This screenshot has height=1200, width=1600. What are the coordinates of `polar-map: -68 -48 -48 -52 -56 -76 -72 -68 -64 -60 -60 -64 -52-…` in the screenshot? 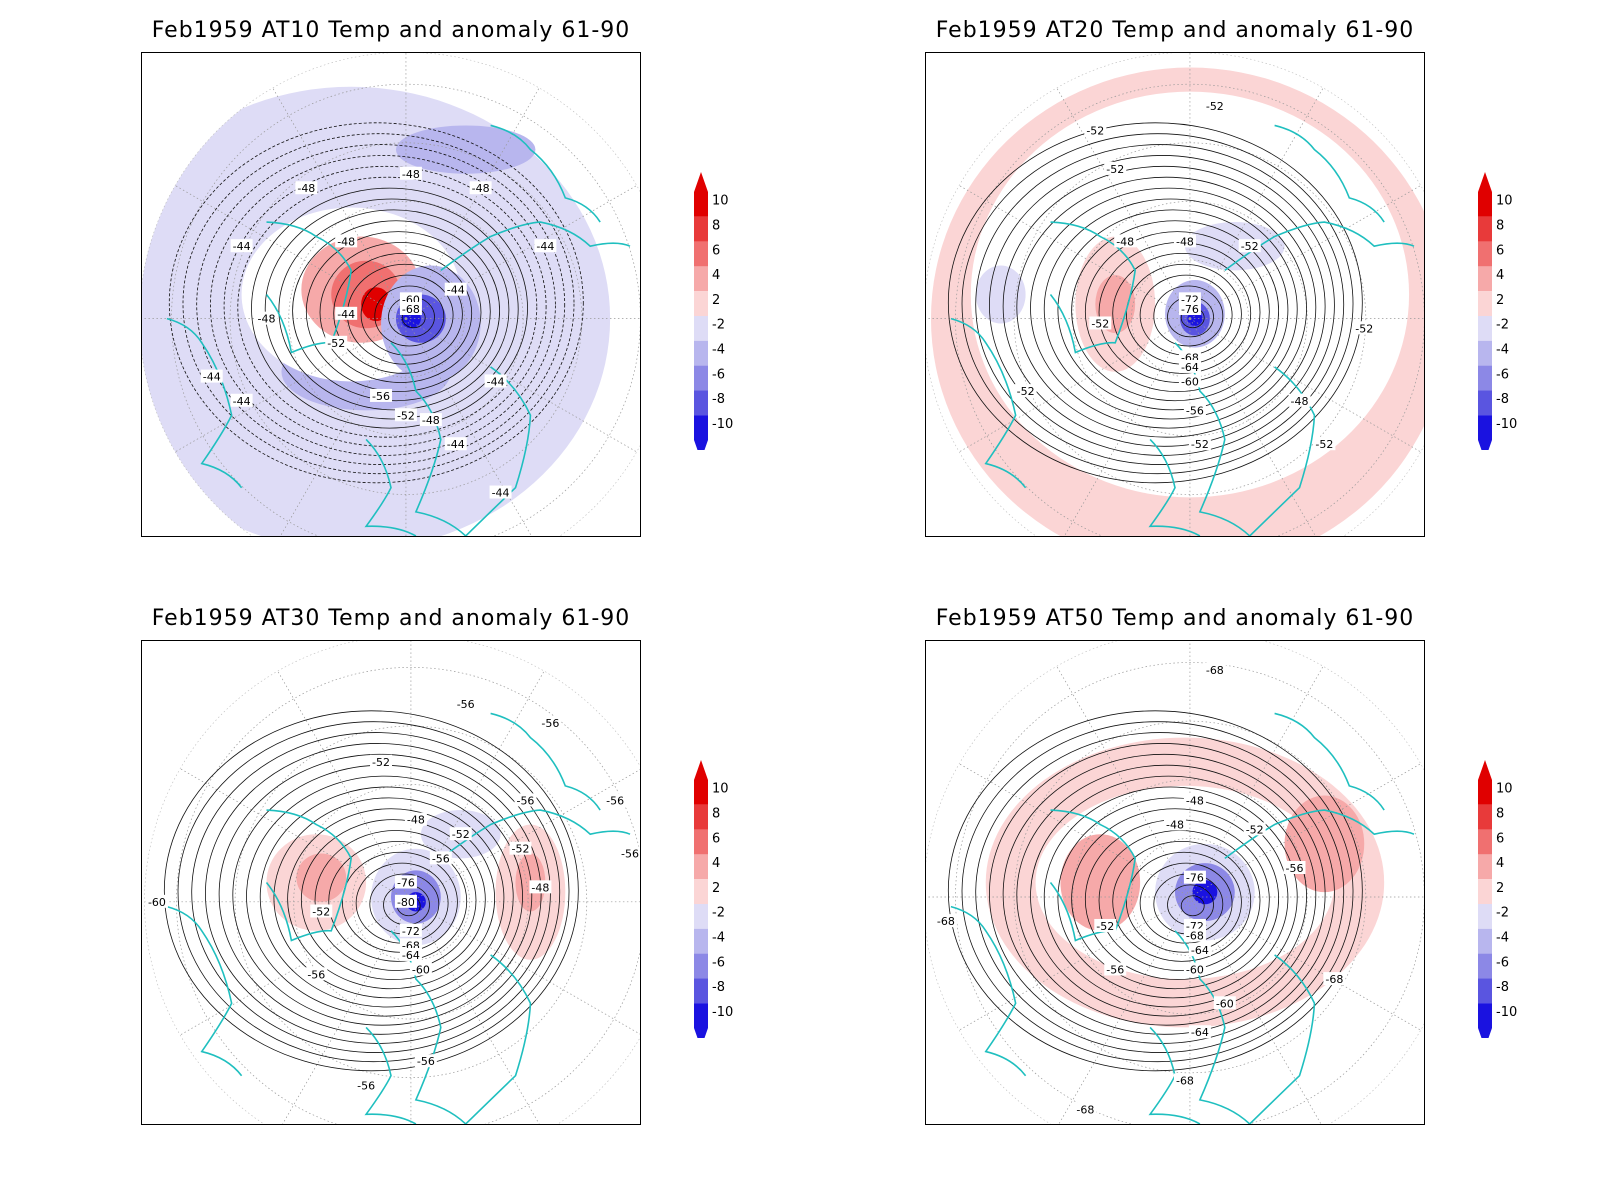 It's located at (1175, 882).